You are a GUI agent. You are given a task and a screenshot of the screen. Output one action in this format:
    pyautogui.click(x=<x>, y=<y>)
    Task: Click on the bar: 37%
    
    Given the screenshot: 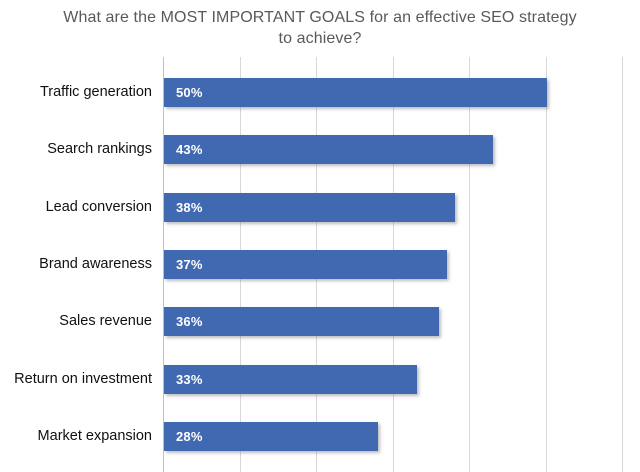 What is the action you would take?
    pyautogui.click(x=306, y=264)
    